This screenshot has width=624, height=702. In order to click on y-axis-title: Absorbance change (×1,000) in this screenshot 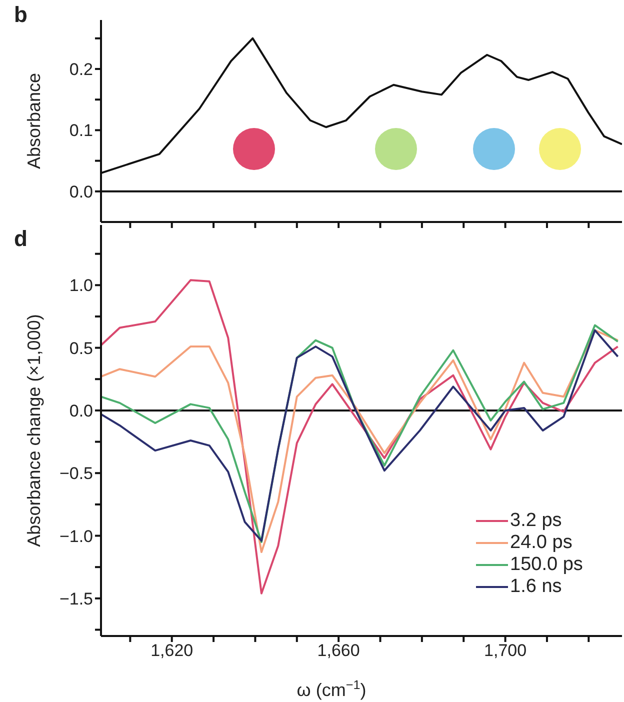, I will do `click(34, 430)`.